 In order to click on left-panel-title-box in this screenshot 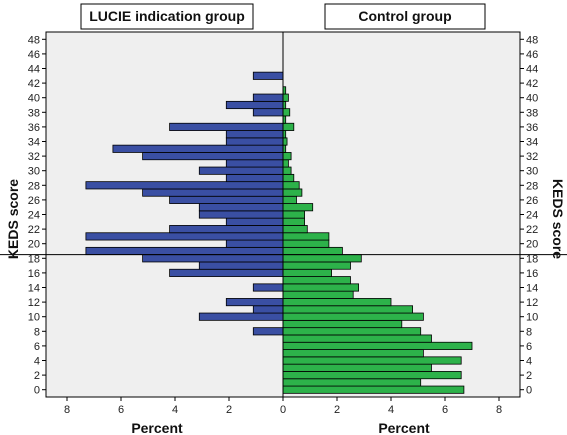, I will do `click(167, 16)`.